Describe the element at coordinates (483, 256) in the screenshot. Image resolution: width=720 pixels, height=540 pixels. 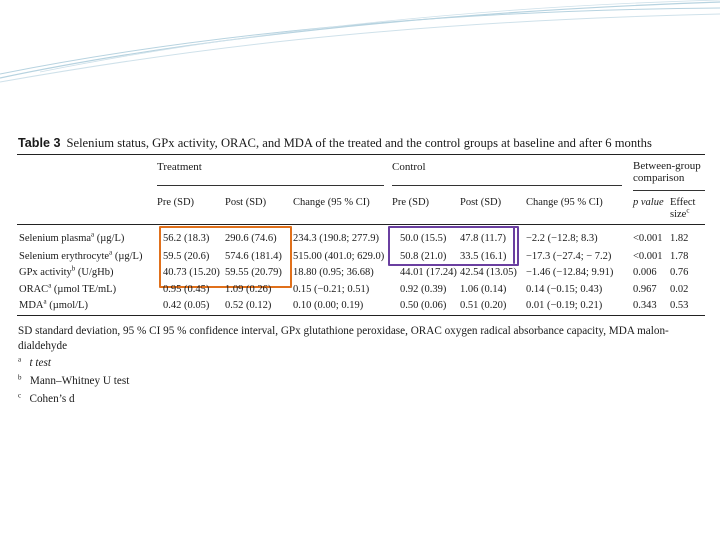
I see `table-cell-c-post: 33.5 (16.1)` at that location.